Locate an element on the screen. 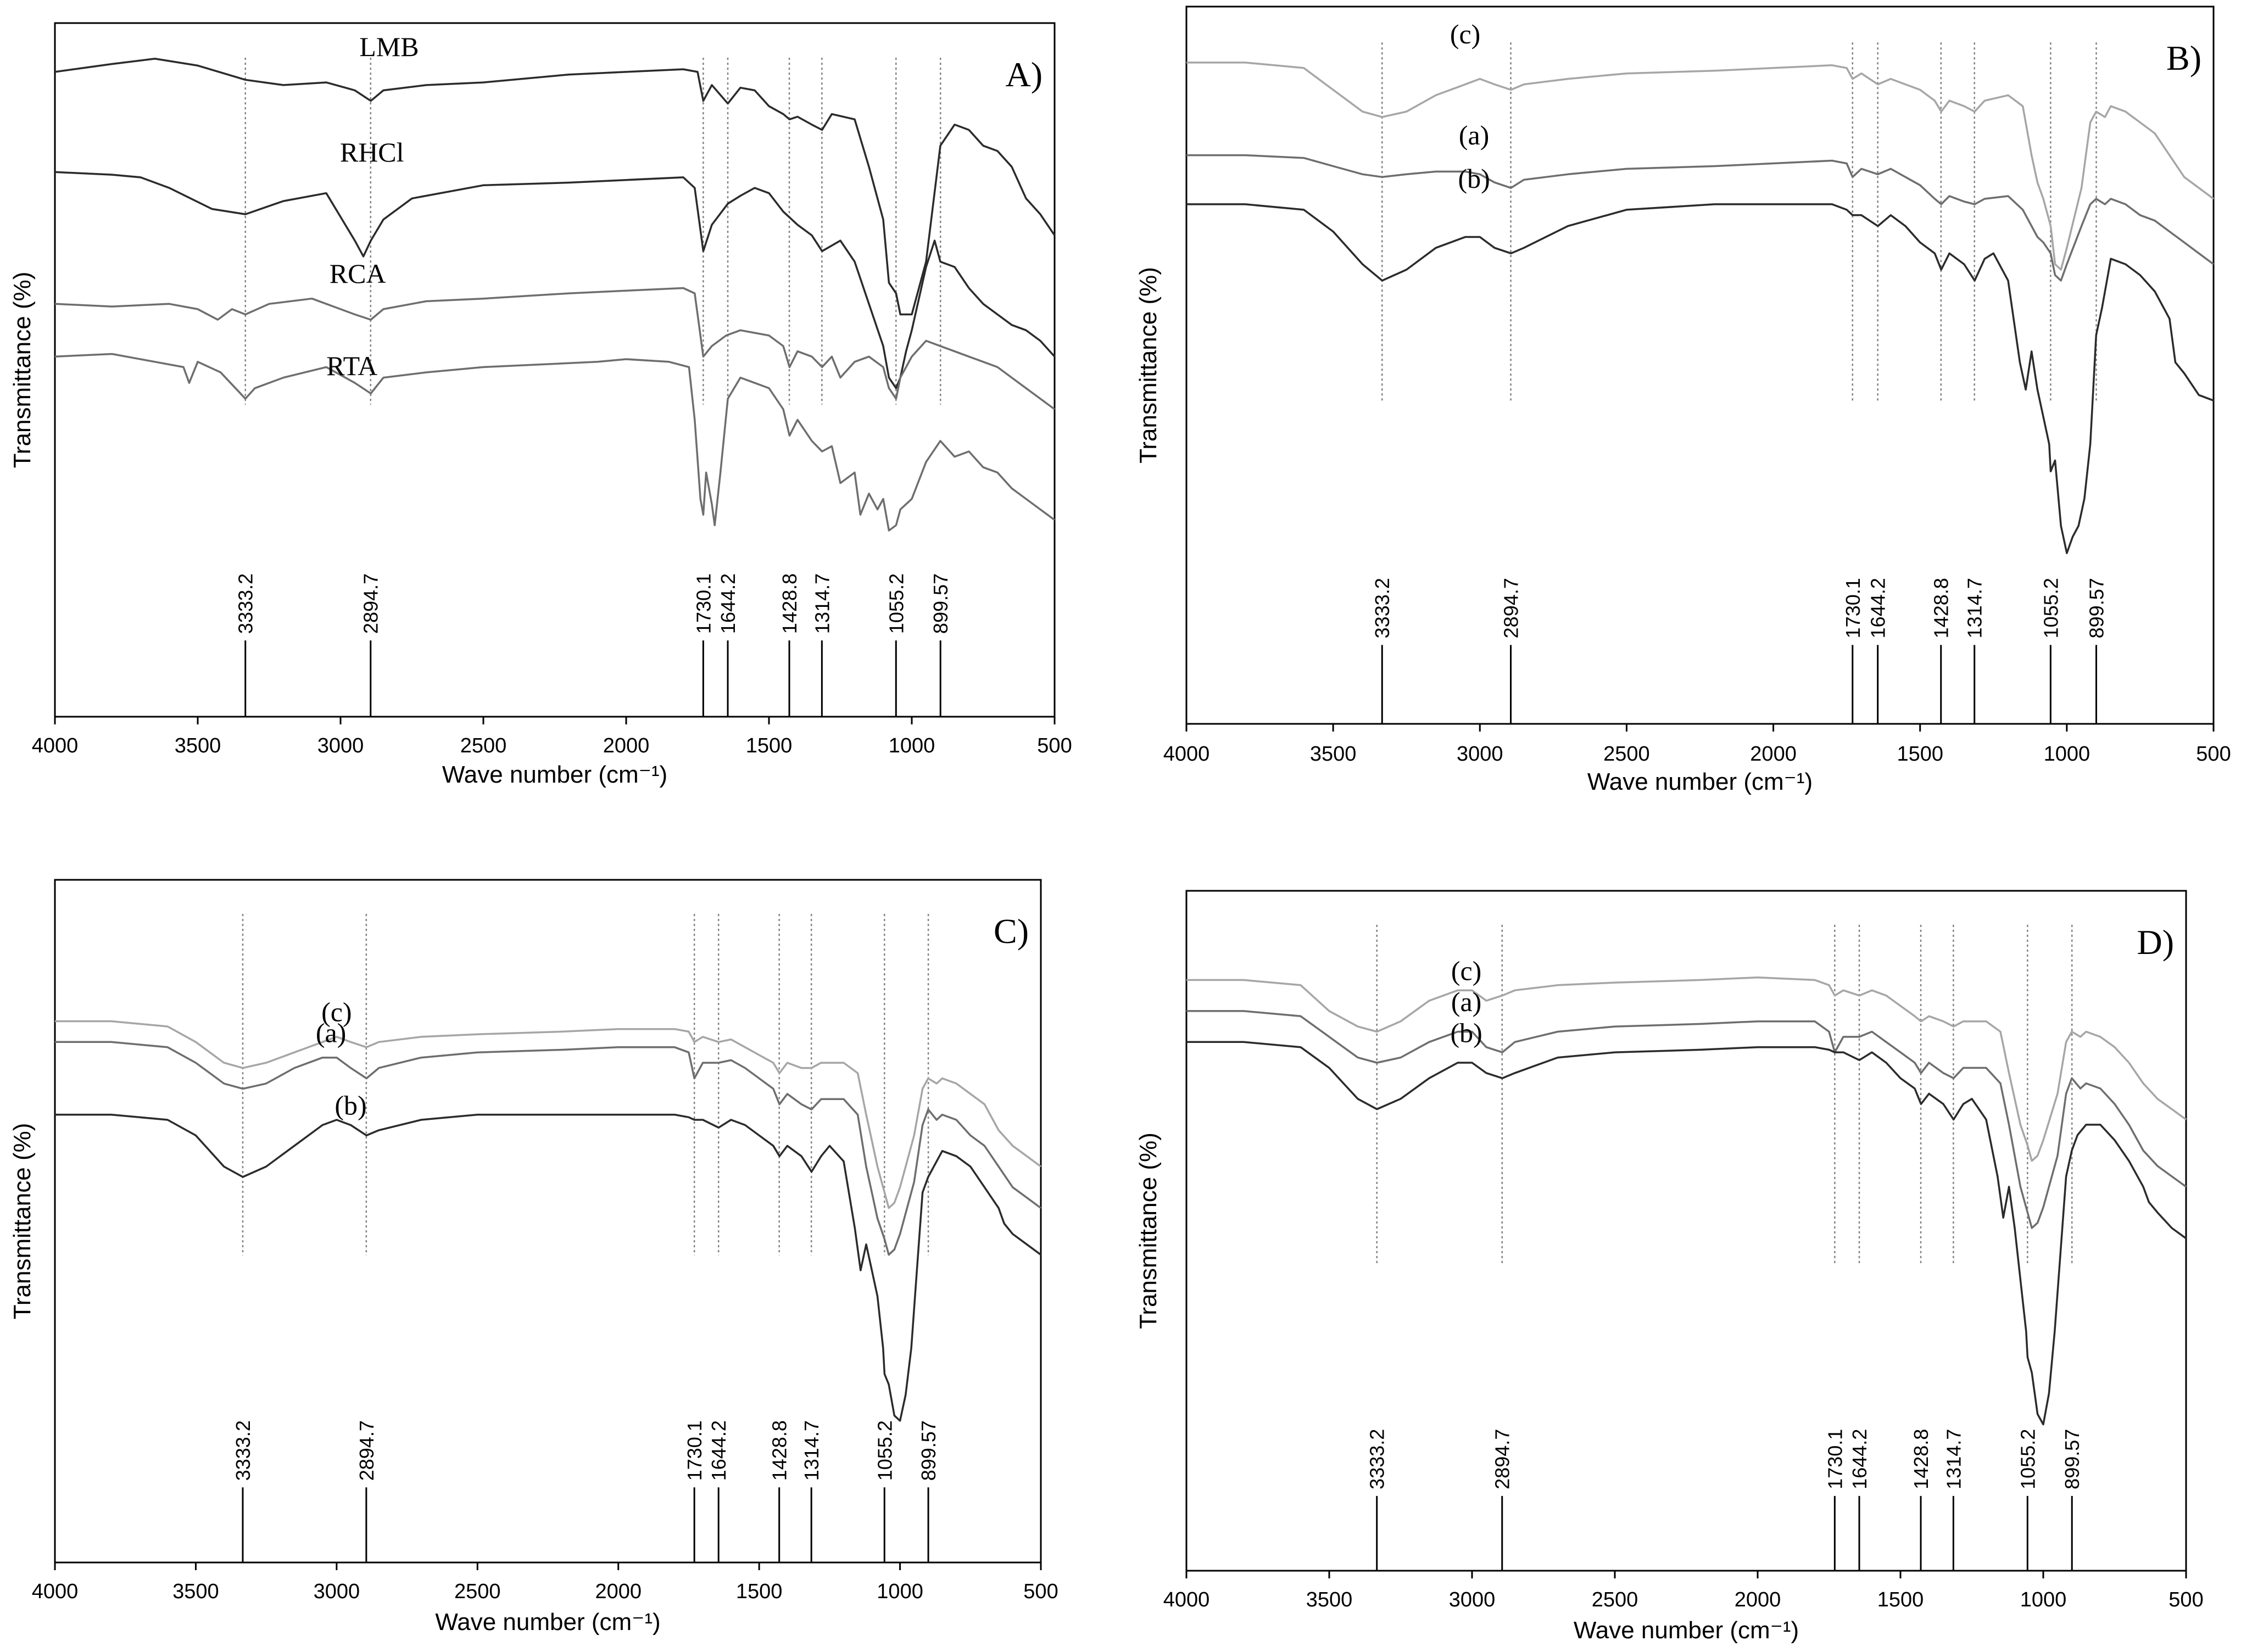 This screenshot has width=2241, height=1652. series-line-lmb is located at coordinates (555, 187).